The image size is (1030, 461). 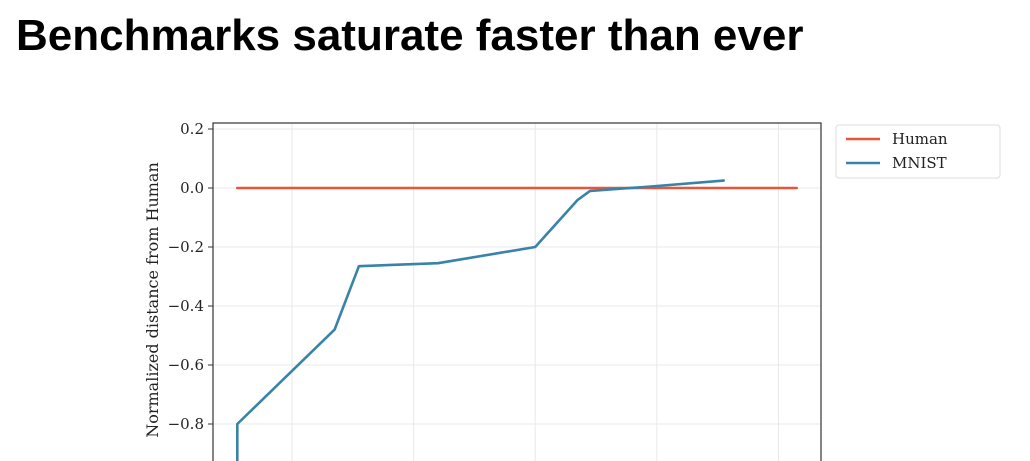 I want to click on y-axis-ticks: 0.2 0.0 −0.2 −0.4 −0.6 −0.8, so click(x=190, y=276).